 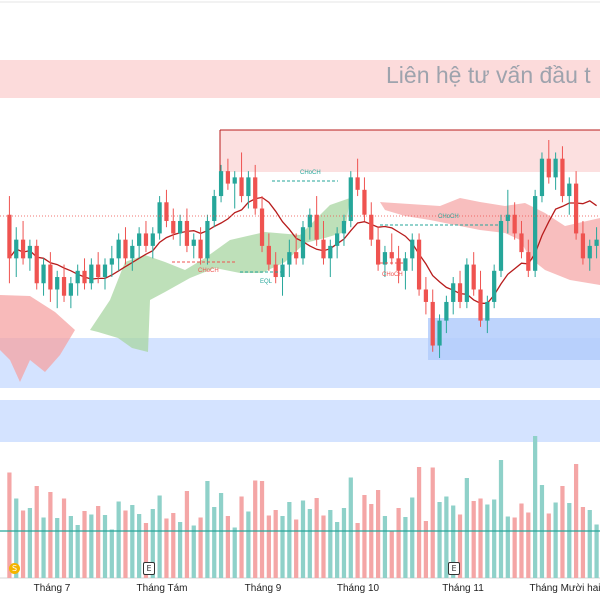 I want to click on demand-zone, so click(x=300, y=421).